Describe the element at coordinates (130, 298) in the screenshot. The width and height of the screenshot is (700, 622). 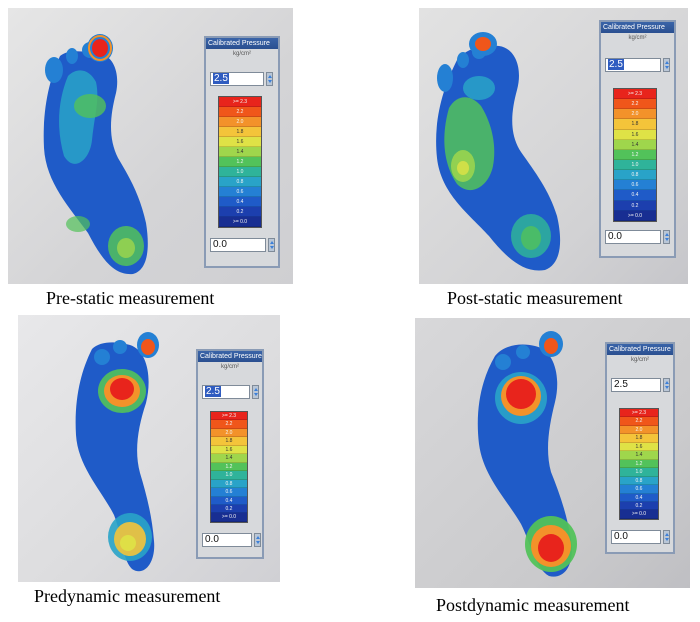
I see `caption-pre-static: Pre-static measurement` at that location.